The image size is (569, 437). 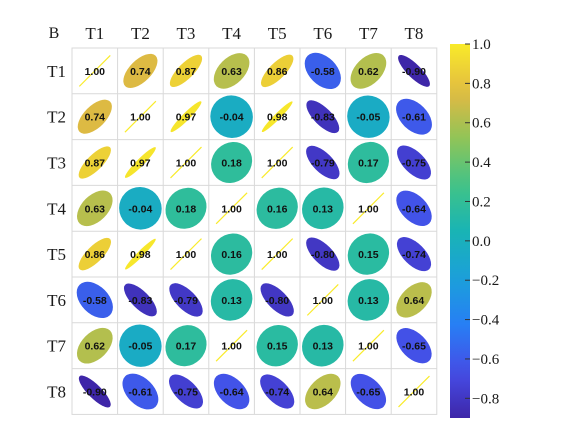 I want to click on matrix-cell: -0.83, so click(x=323, y=117).